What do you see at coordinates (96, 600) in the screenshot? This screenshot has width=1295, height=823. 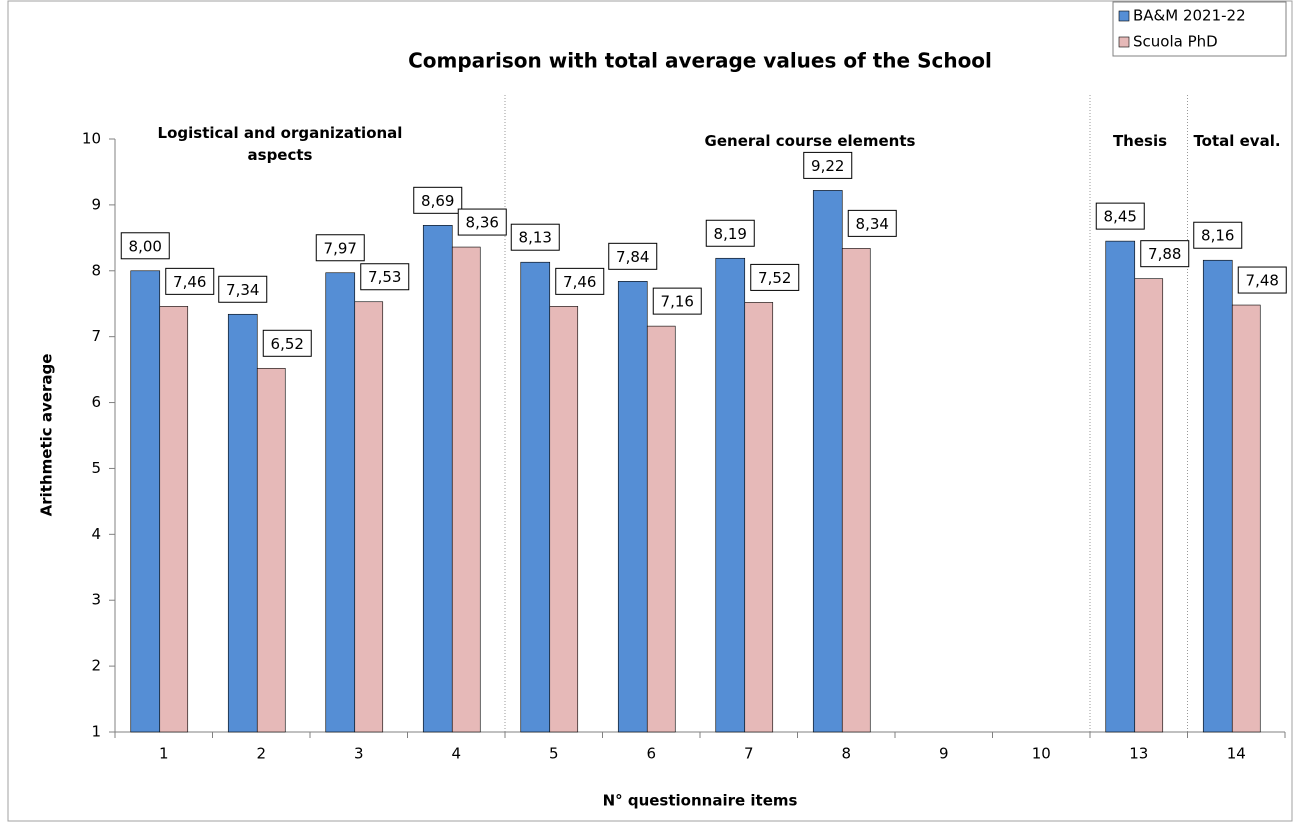 I see `y-tick-label: 3` at bounding box center [96, 600].